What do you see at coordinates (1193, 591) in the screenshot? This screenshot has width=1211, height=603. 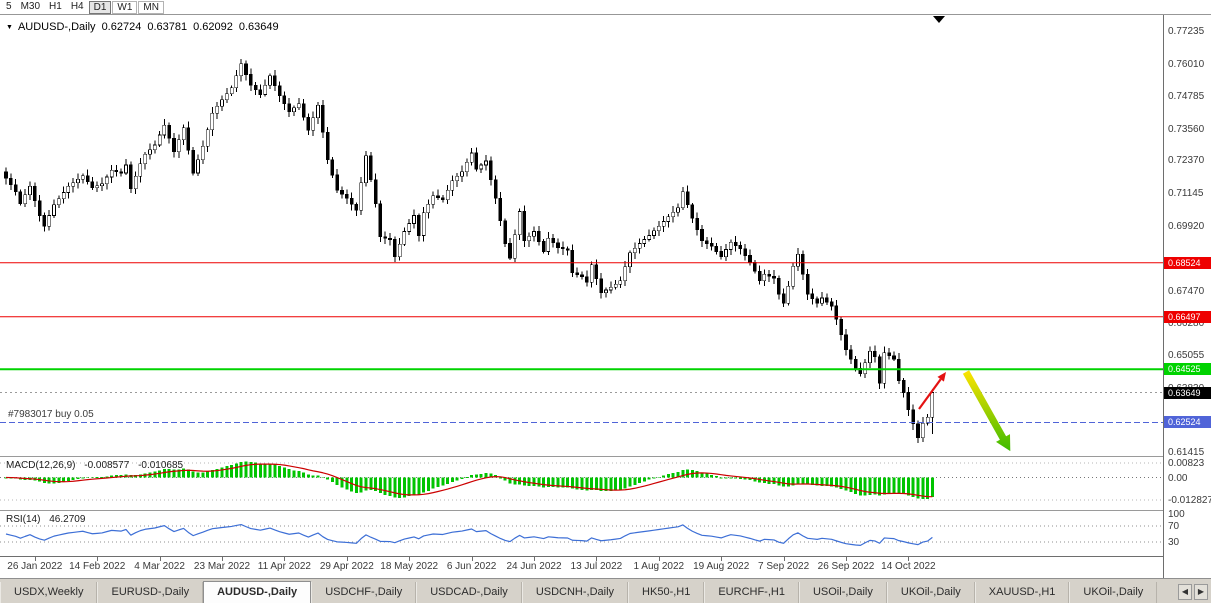 I see `tab-scroll-arrows: ◀ ▶` at bounding box center [1193, 591].